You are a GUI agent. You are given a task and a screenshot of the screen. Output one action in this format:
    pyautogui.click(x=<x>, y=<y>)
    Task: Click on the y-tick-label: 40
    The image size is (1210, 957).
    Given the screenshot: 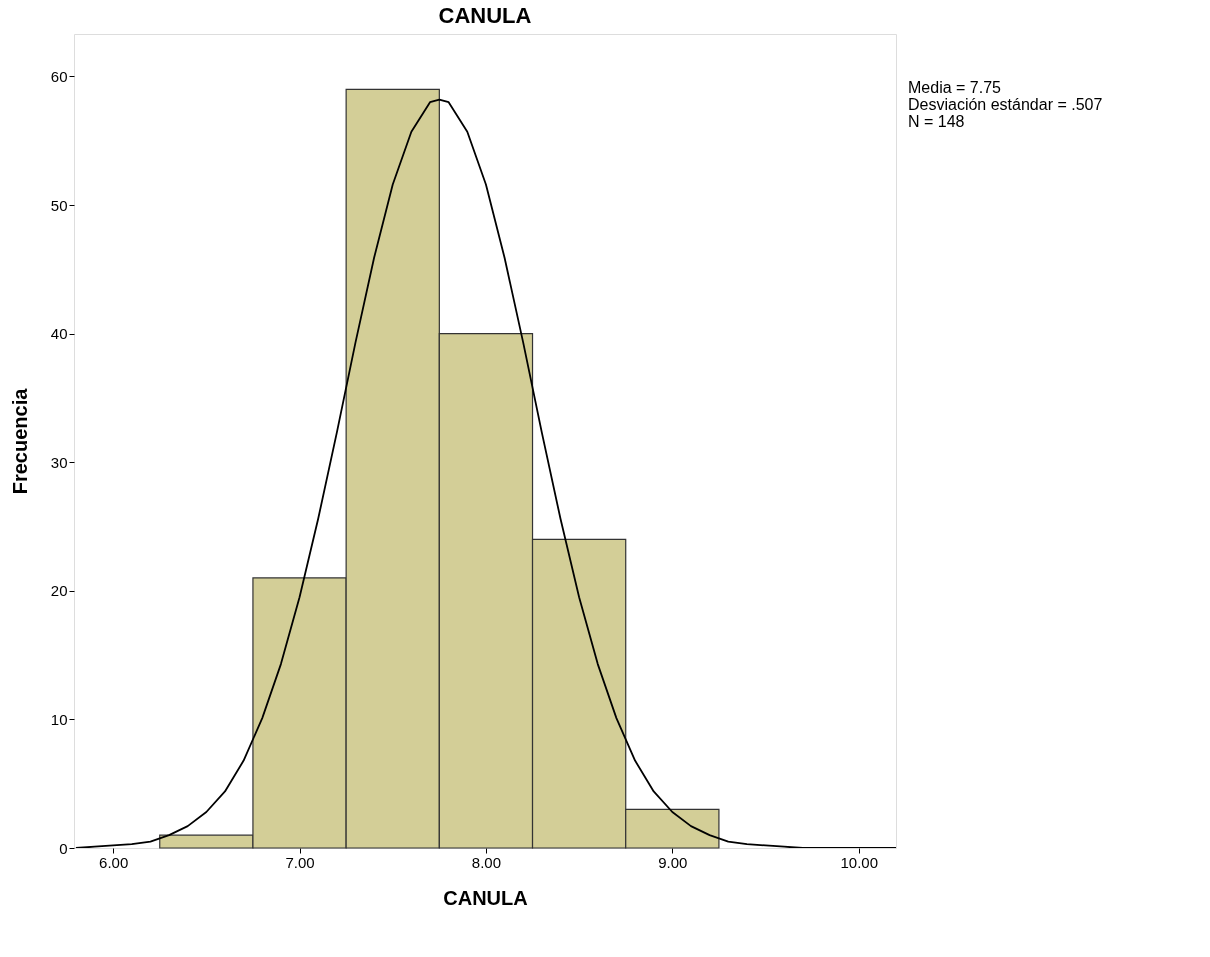 What is the action you would take?
    pyautogui.click(x=59, y=334)
    